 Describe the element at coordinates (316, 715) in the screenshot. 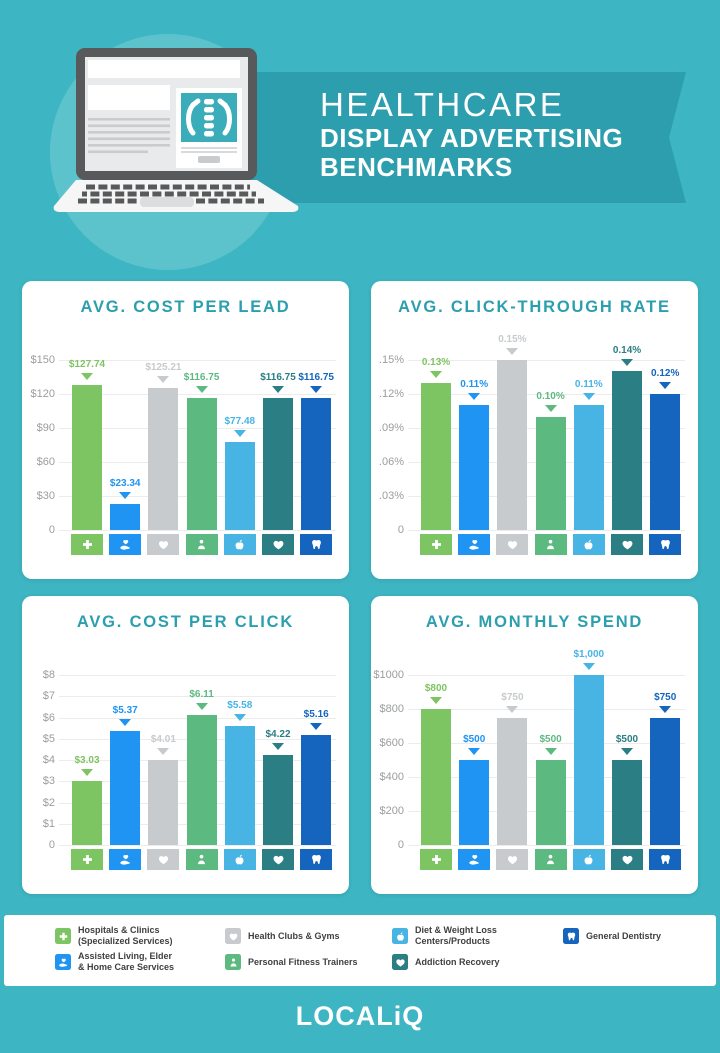

I see `value-label-text: $5.16` at that location.